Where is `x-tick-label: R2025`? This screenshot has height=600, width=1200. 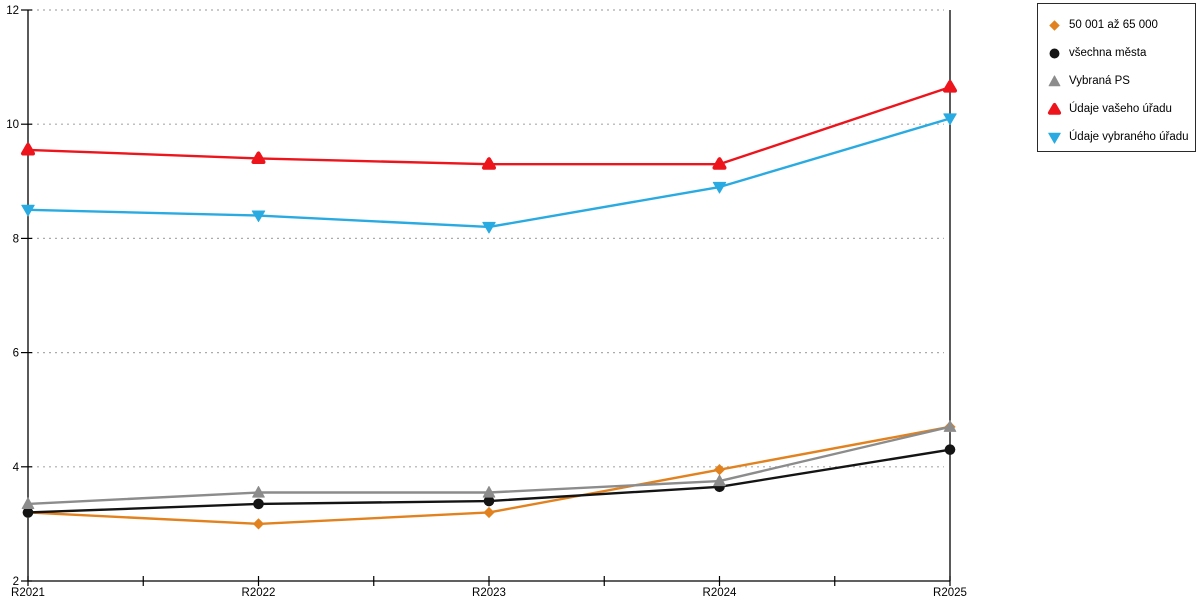
x-tick-label: R2025 is located at coordinates (950, 593).